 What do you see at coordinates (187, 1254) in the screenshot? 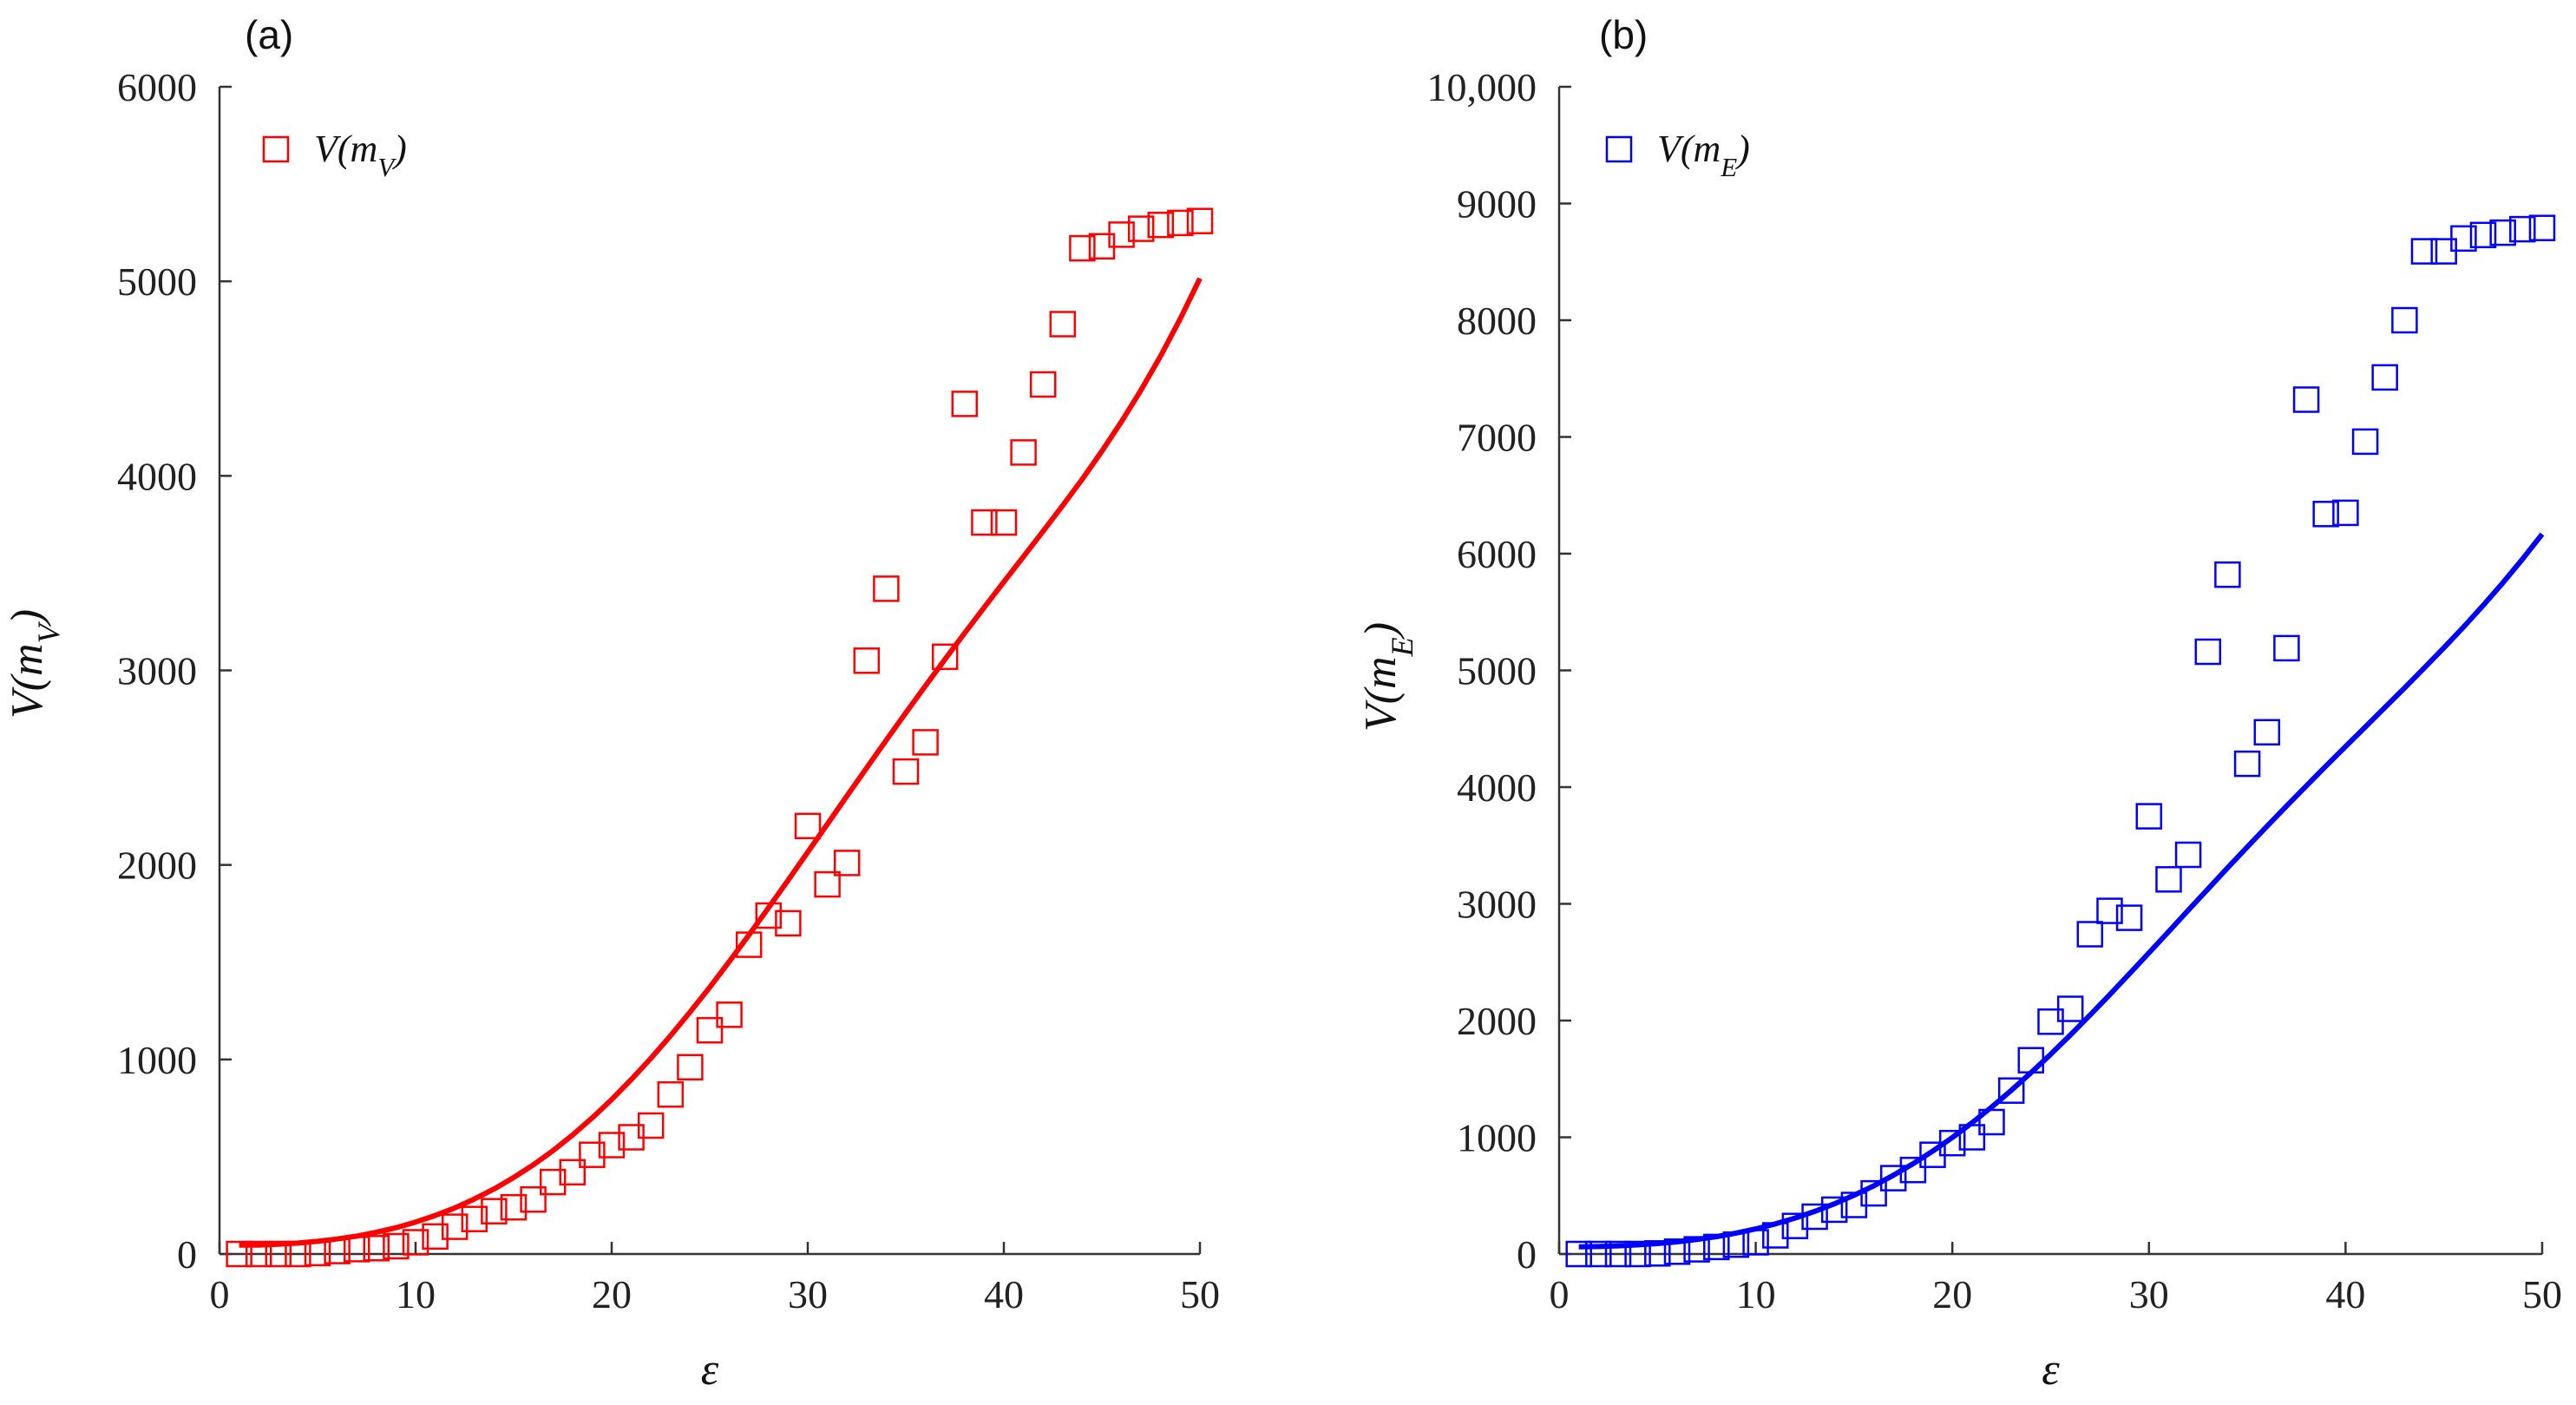
I see `y-tick-label: 0` at bounding box center [187, 1254].